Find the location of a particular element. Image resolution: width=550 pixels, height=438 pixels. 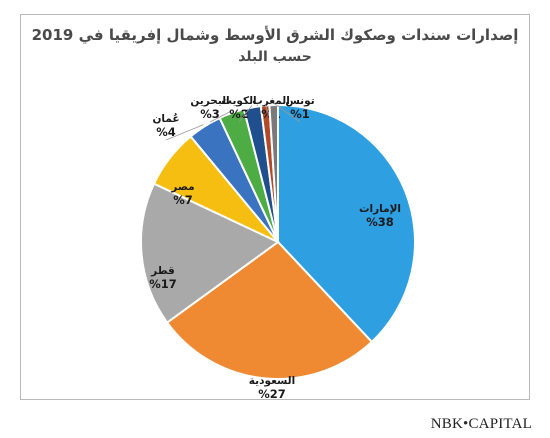

slice-label-6: البحرين%3 is located at coordinates (209, 108).